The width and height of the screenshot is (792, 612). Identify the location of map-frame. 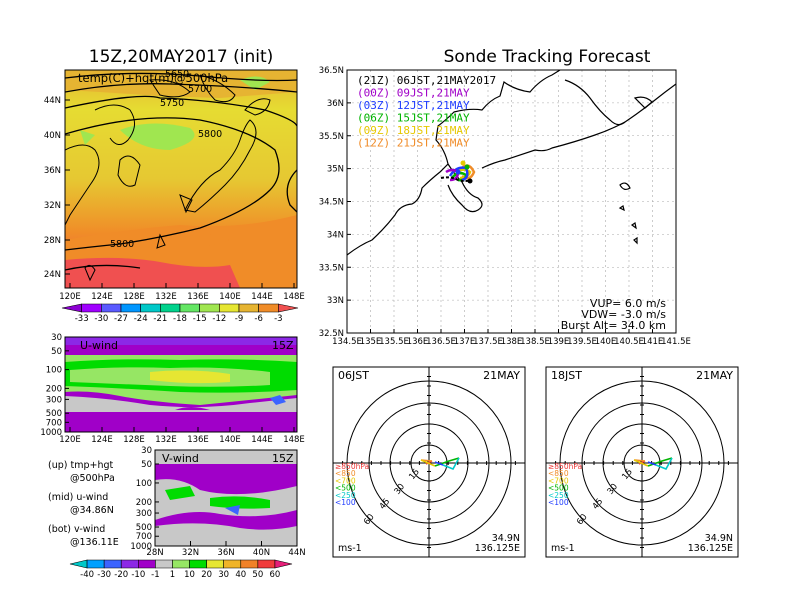
(181, 179).